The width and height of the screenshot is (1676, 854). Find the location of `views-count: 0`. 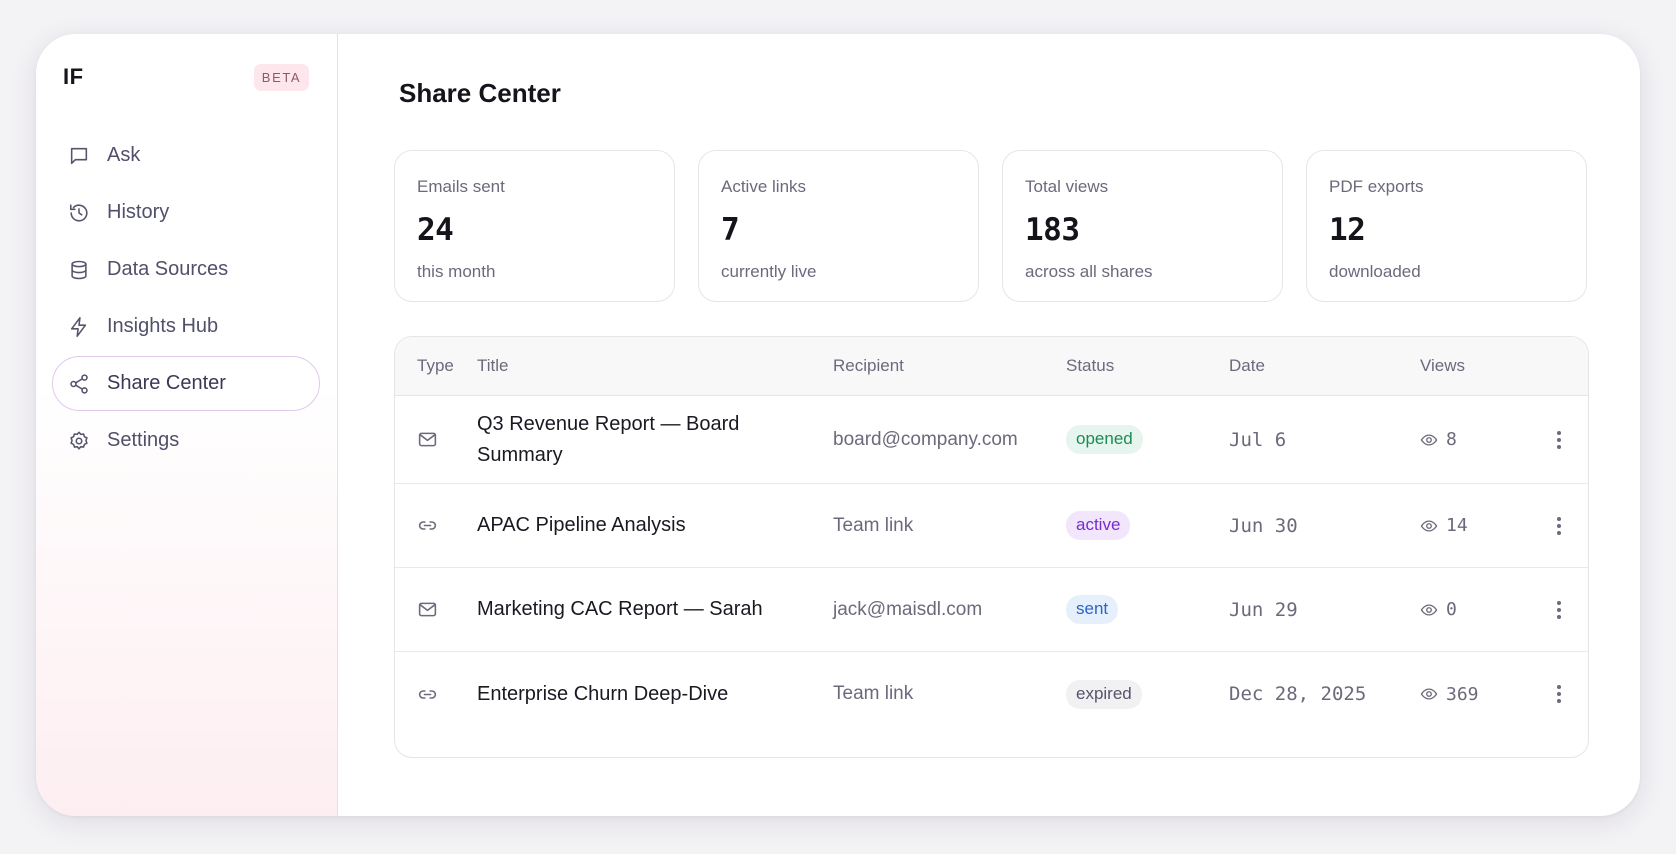

views-count: 0 is located at coordinates (1451, 609).